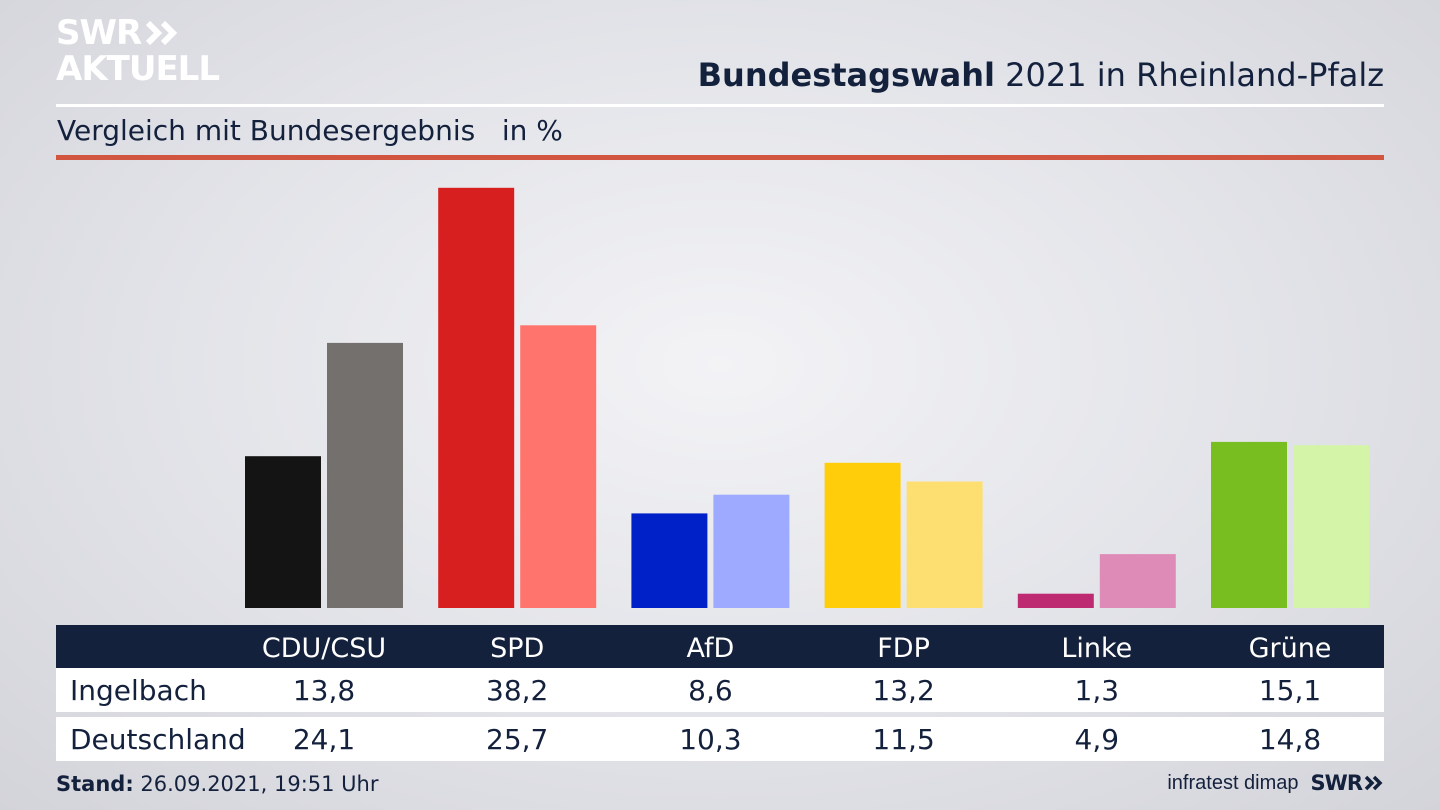 This screenshot has width=1440, height=810. Describe the element at coordinates (669, 560) in the screenshot. I see `bar-afd-ingelbach` at that location.